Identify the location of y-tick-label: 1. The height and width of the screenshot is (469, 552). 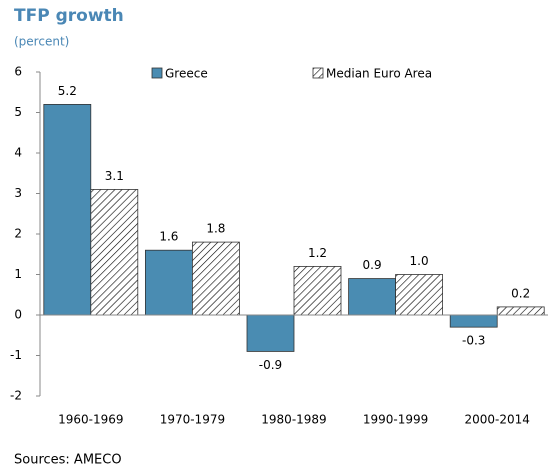
(18, 274).